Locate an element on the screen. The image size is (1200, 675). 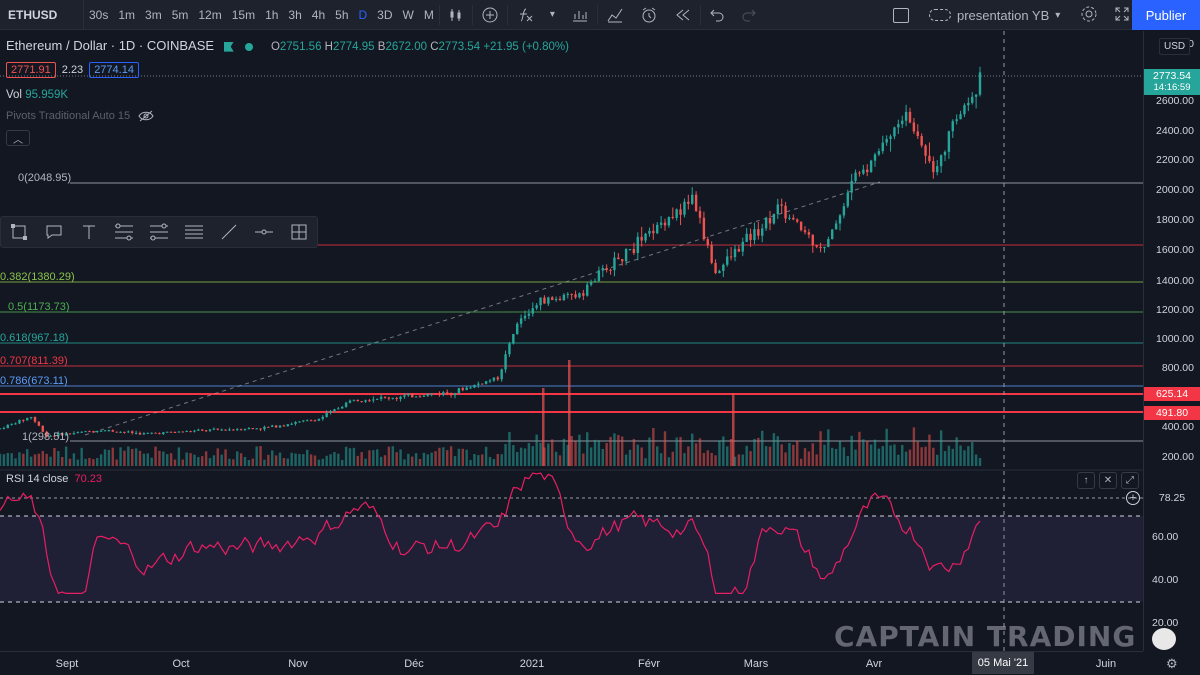
symbol-title: Ethereum / Dollar · 1D · COINBASE is located at coordinates (110, 45).